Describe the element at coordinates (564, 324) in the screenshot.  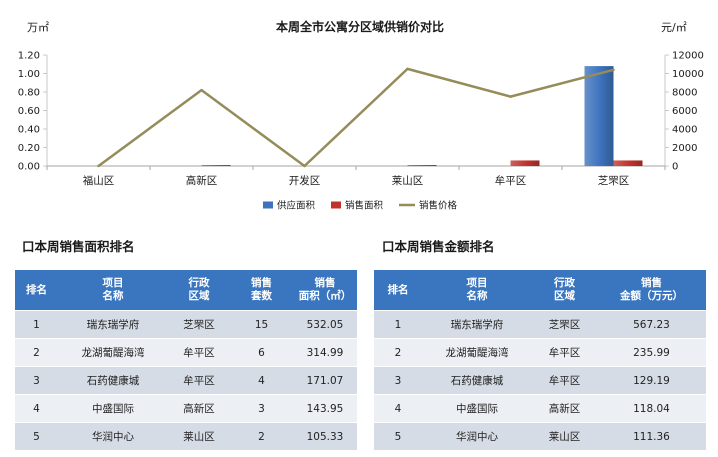
I see `district-cell: 芝罘区` at that location.